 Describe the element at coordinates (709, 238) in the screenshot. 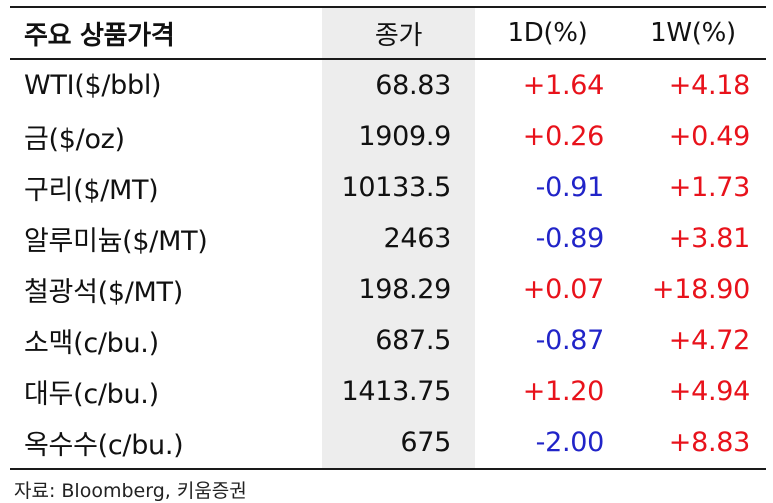

I see `change-1w: +3.81` at that location.